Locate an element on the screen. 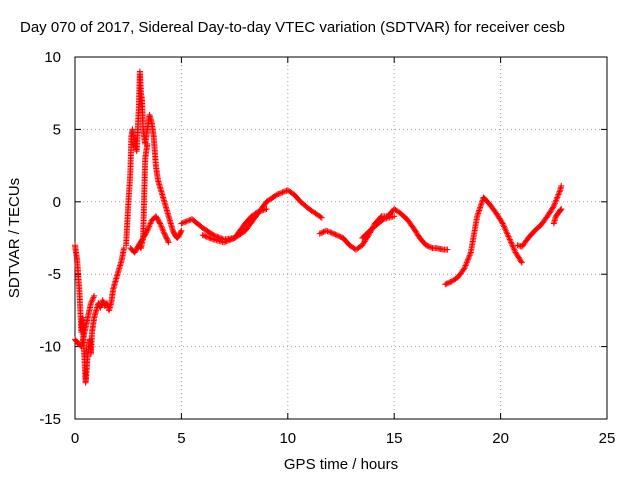  x-tick-label: 5 is located at coordinates (181, 438).